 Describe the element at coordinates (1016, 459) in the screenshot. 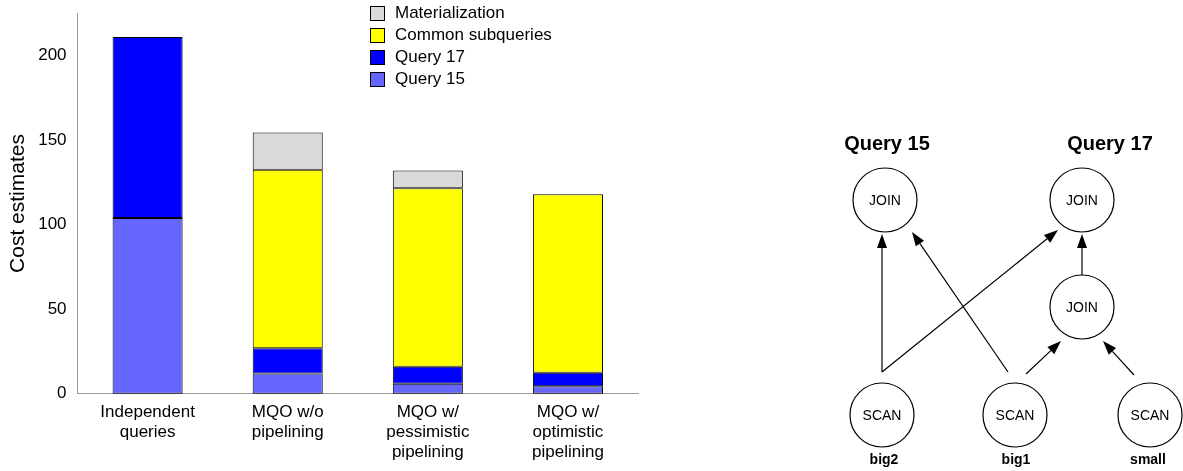

I see `text: big1` at that location.